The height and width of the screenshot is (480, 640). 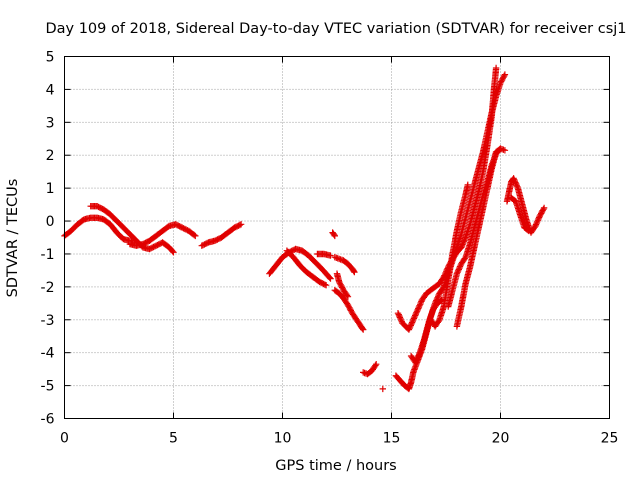 I want to click on y-tick-label: -6, so click(x=48, y=420).